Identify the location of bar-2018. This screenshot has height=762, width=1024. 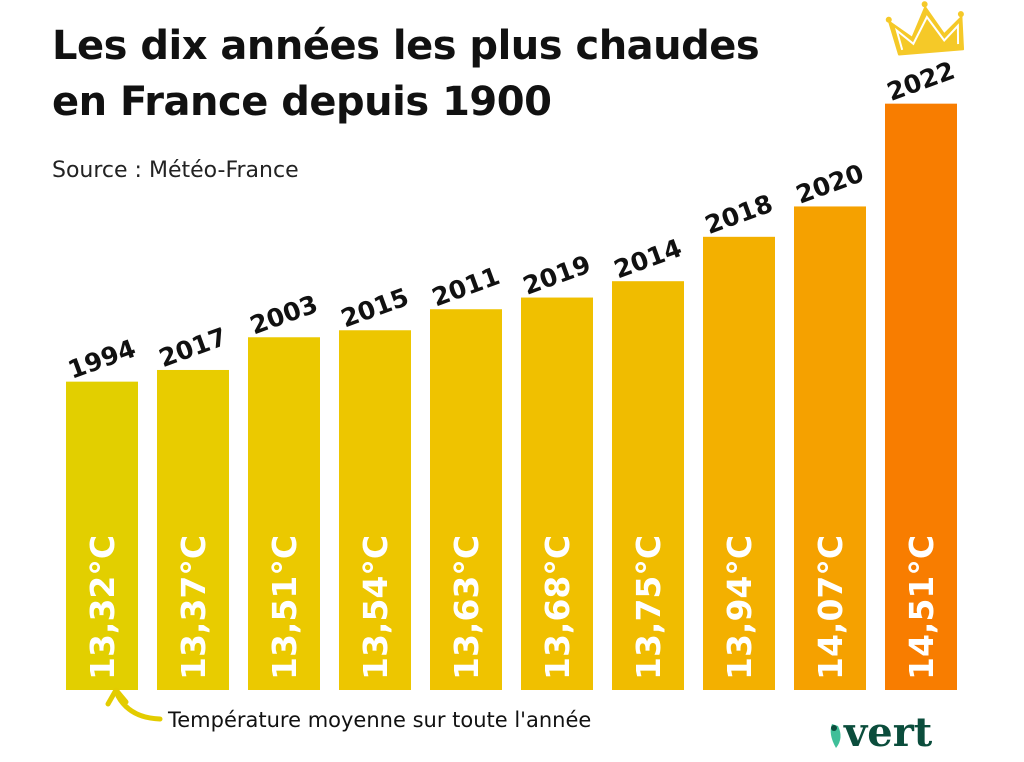
(739, 463).